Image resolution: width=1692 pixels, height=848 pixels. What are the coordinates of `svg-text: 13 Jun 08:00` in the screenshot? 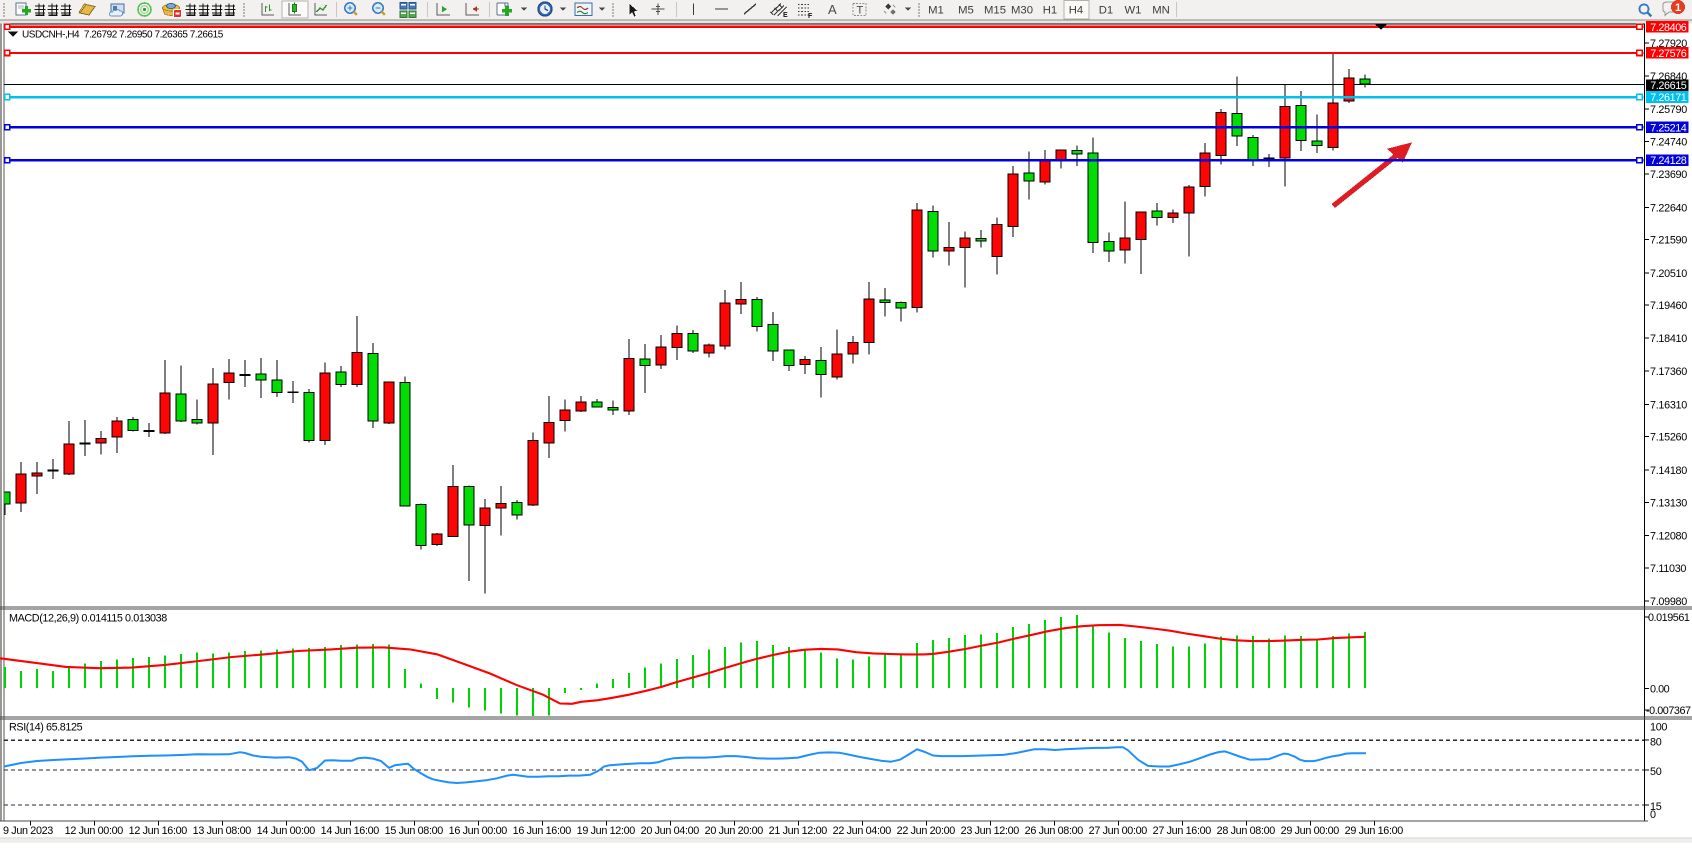 It's located at (222, 831).